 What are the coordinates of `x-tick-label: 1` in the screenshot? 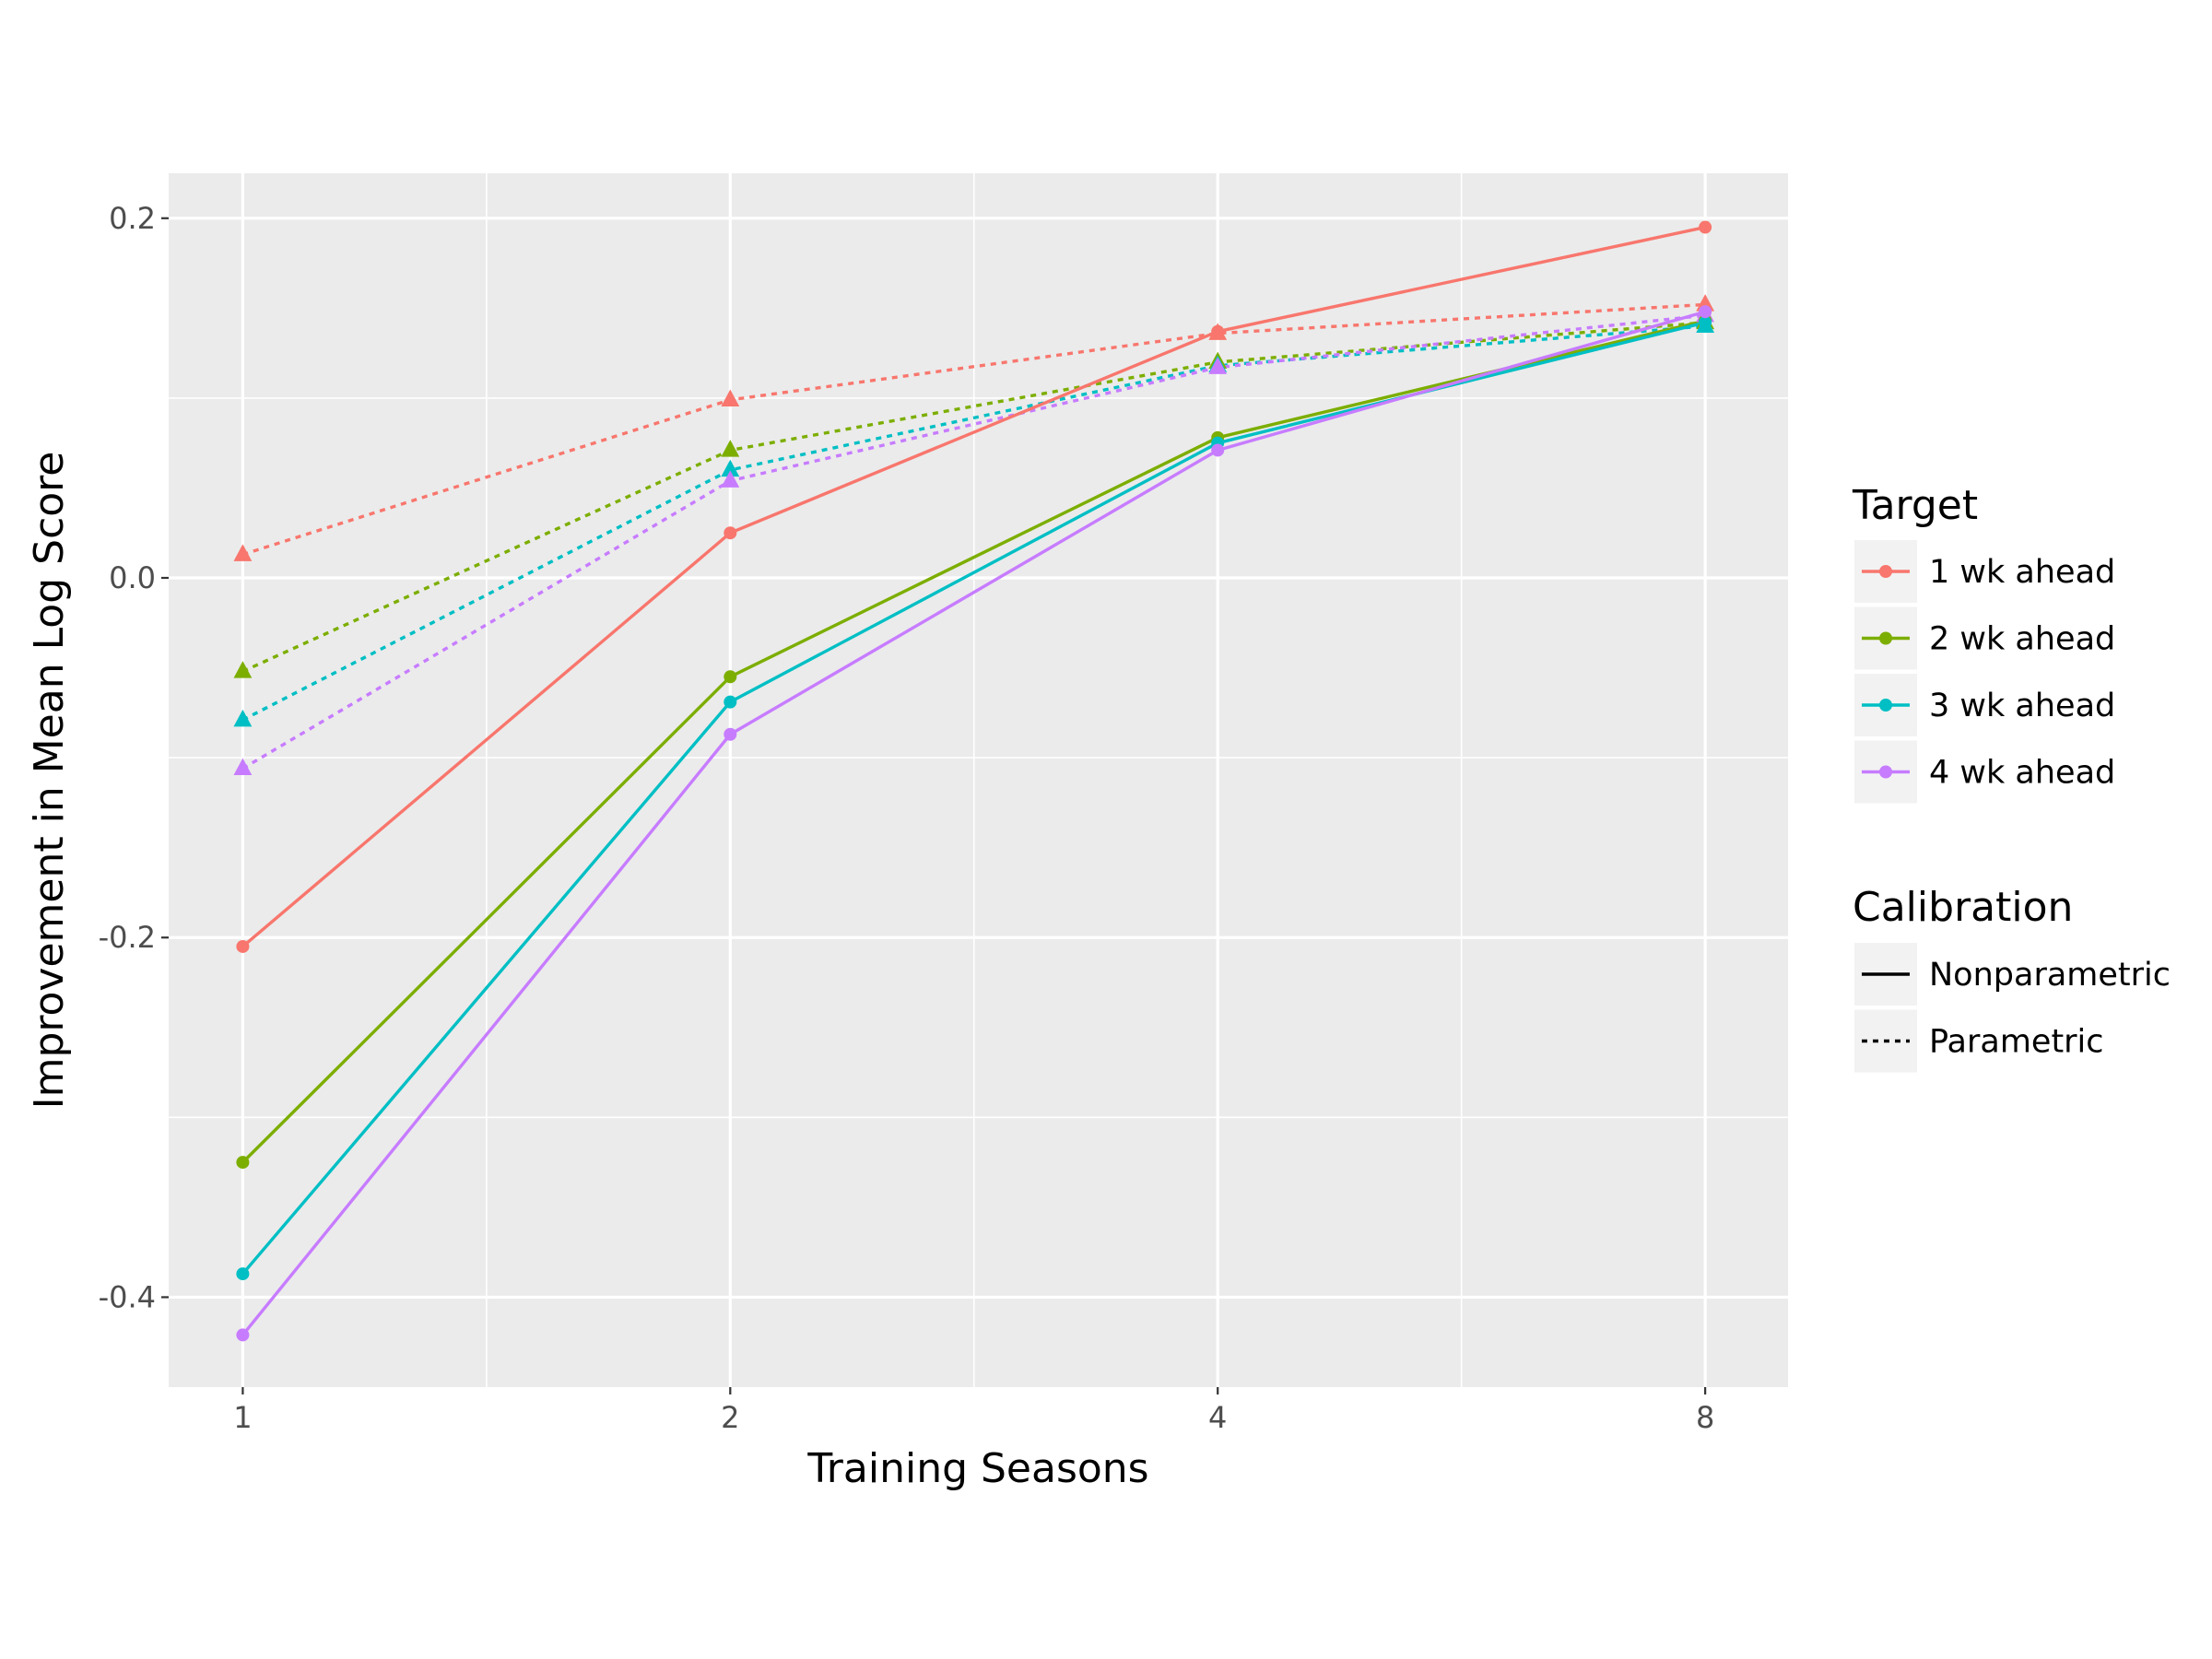 It's located at (242, 1417).